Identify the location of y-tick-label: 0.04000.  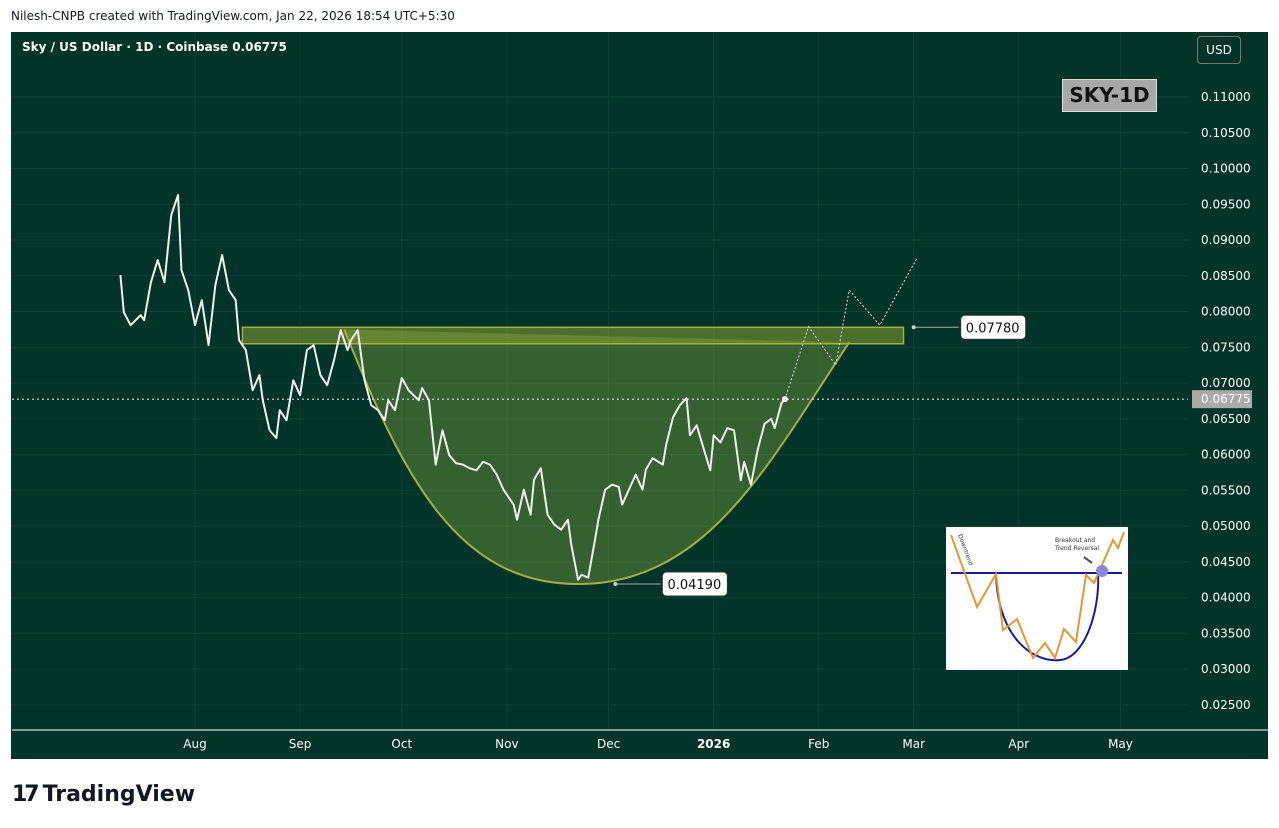
(1226, 598).